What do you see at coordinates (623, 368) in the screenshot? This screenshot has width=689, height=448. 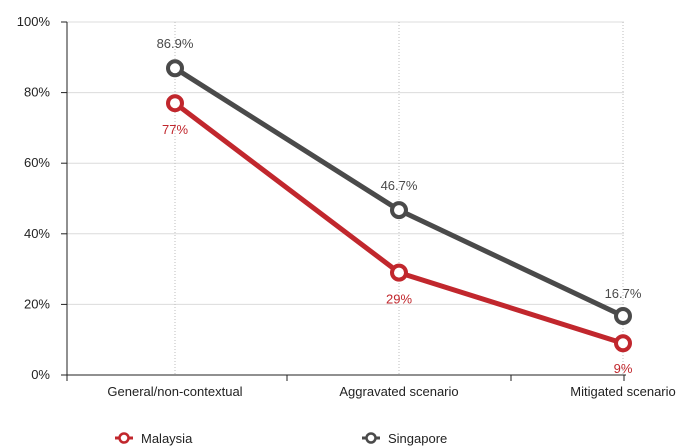 I see `data-label-malaysia: 9%` at bounding box center [623, 368].